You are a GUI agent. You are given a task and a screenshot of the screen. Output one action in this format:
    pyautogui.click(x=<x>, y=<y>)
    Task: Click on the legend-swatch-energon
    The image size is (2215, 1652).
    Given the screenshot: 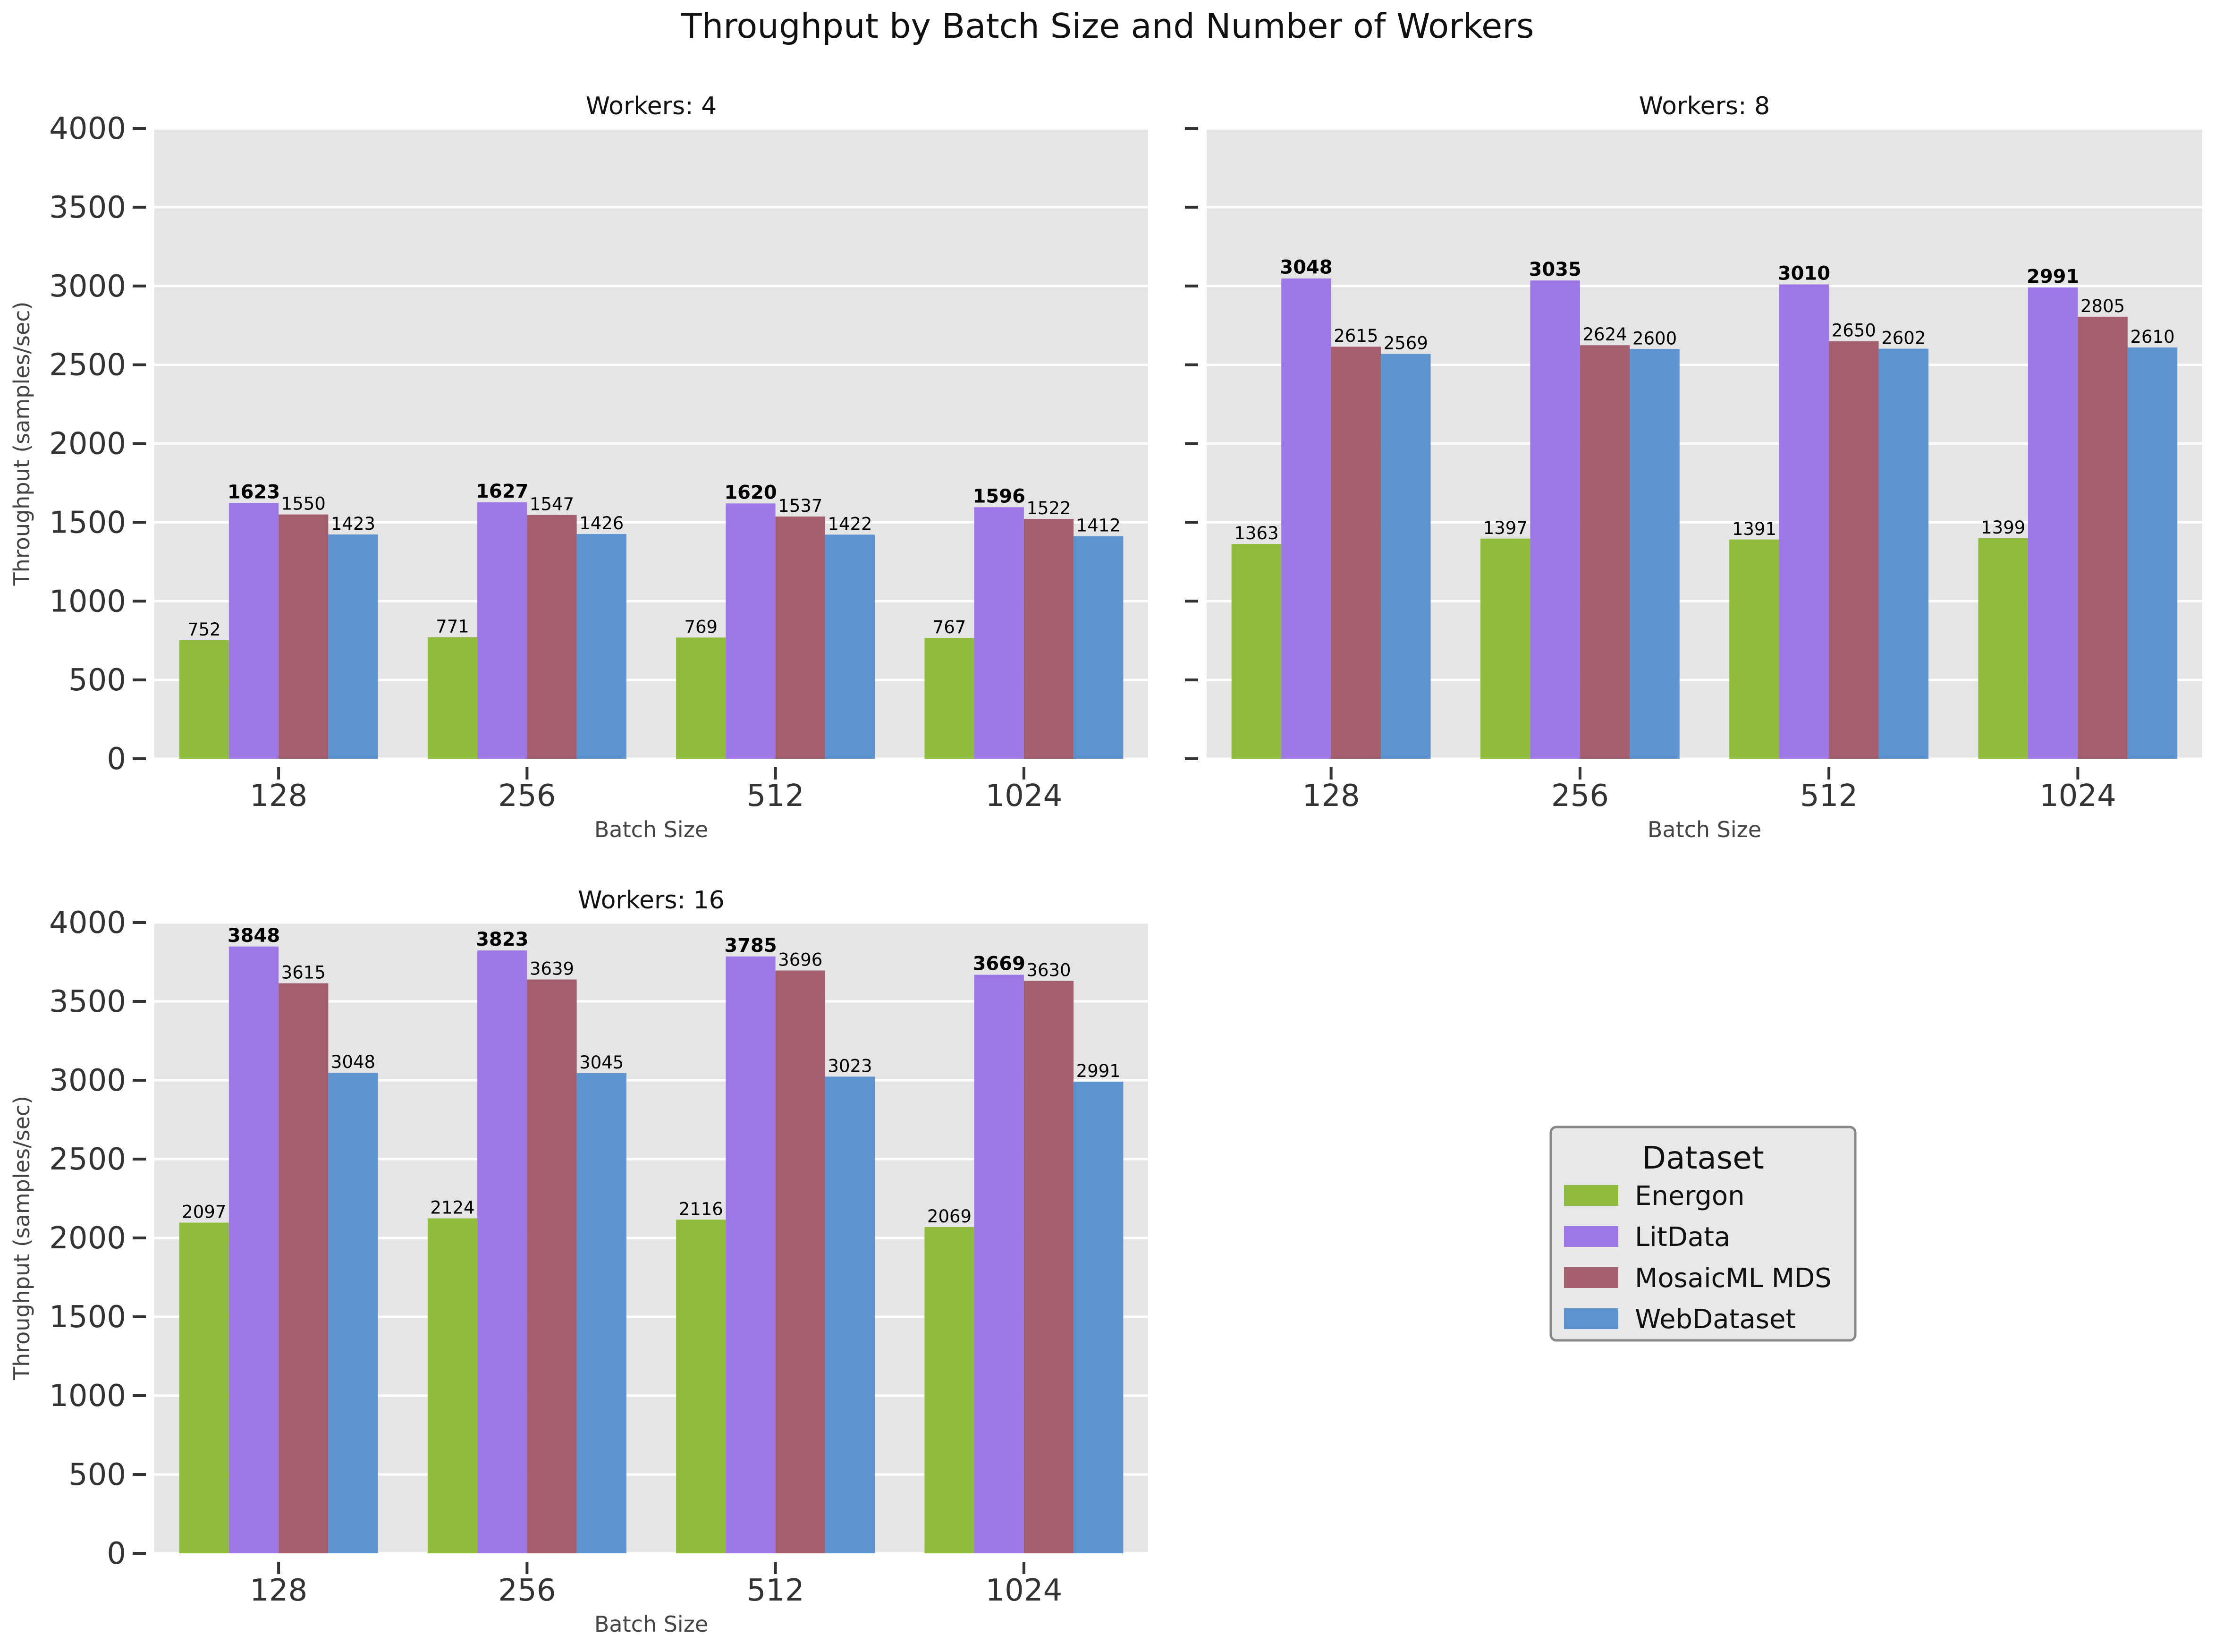 What is the action you would take?
    pyautogui.click(x=1591, y=1195)
    